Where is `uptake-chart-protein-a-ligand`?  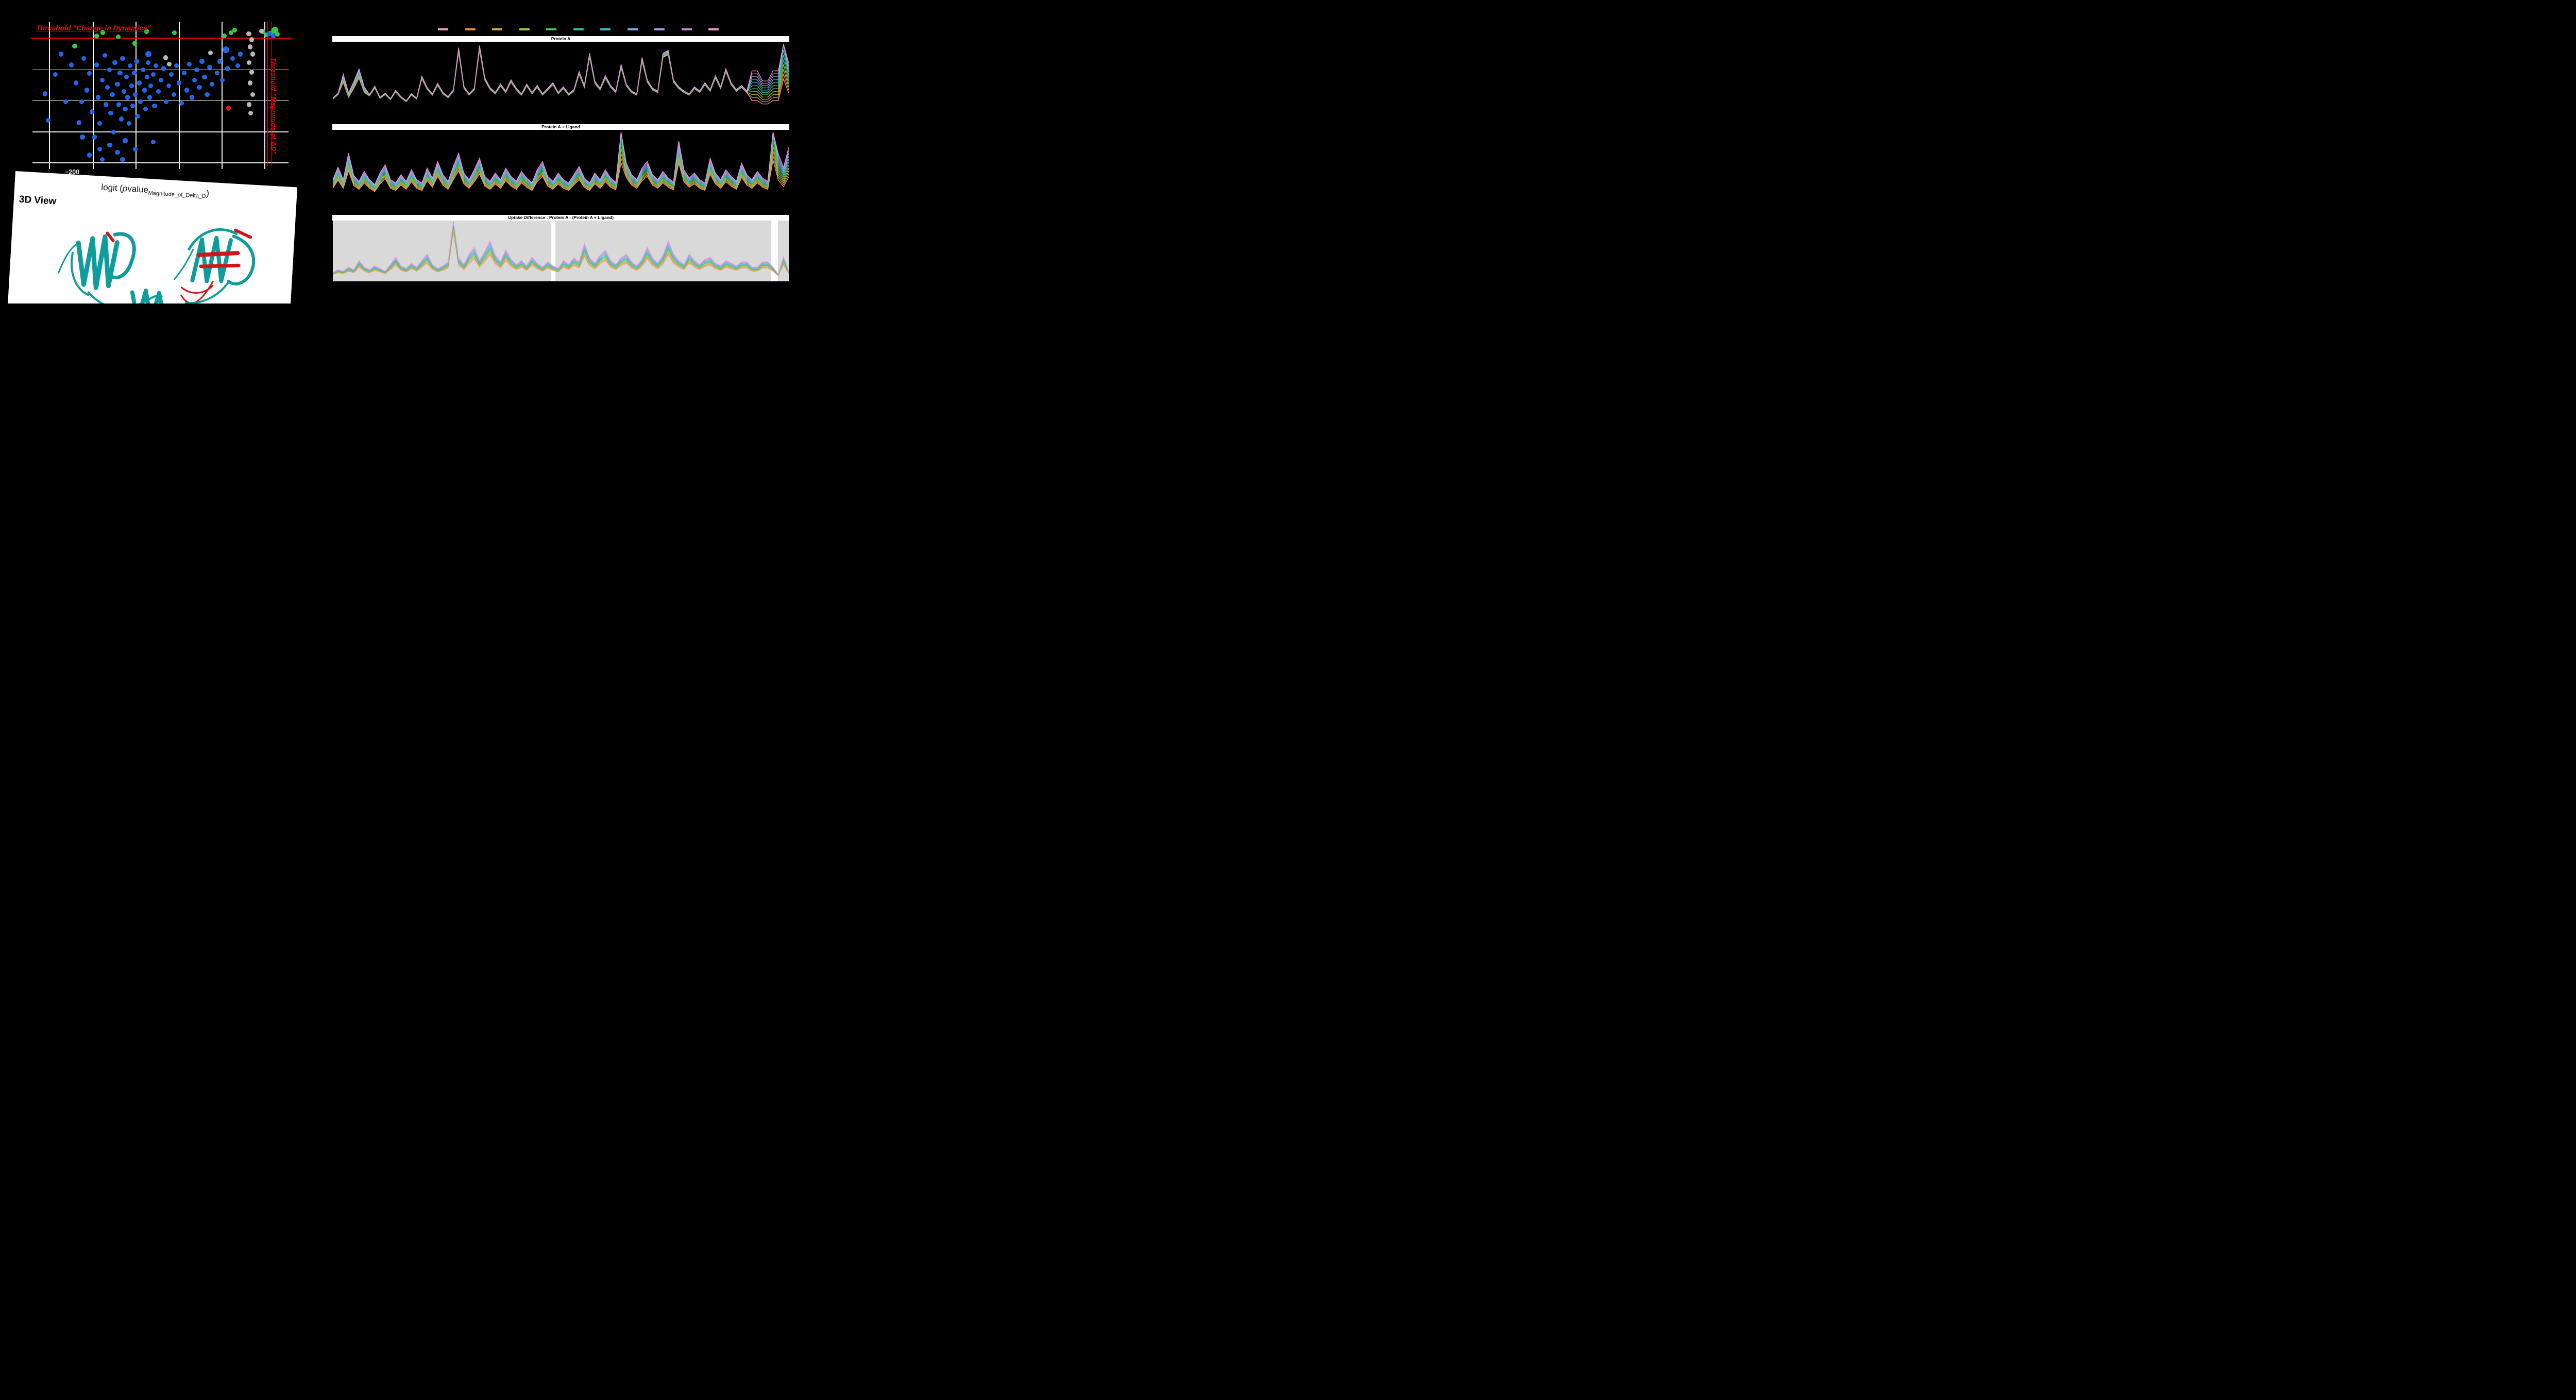 uptake-chart-protein-a-ligand is located at coordinates (561, 170).